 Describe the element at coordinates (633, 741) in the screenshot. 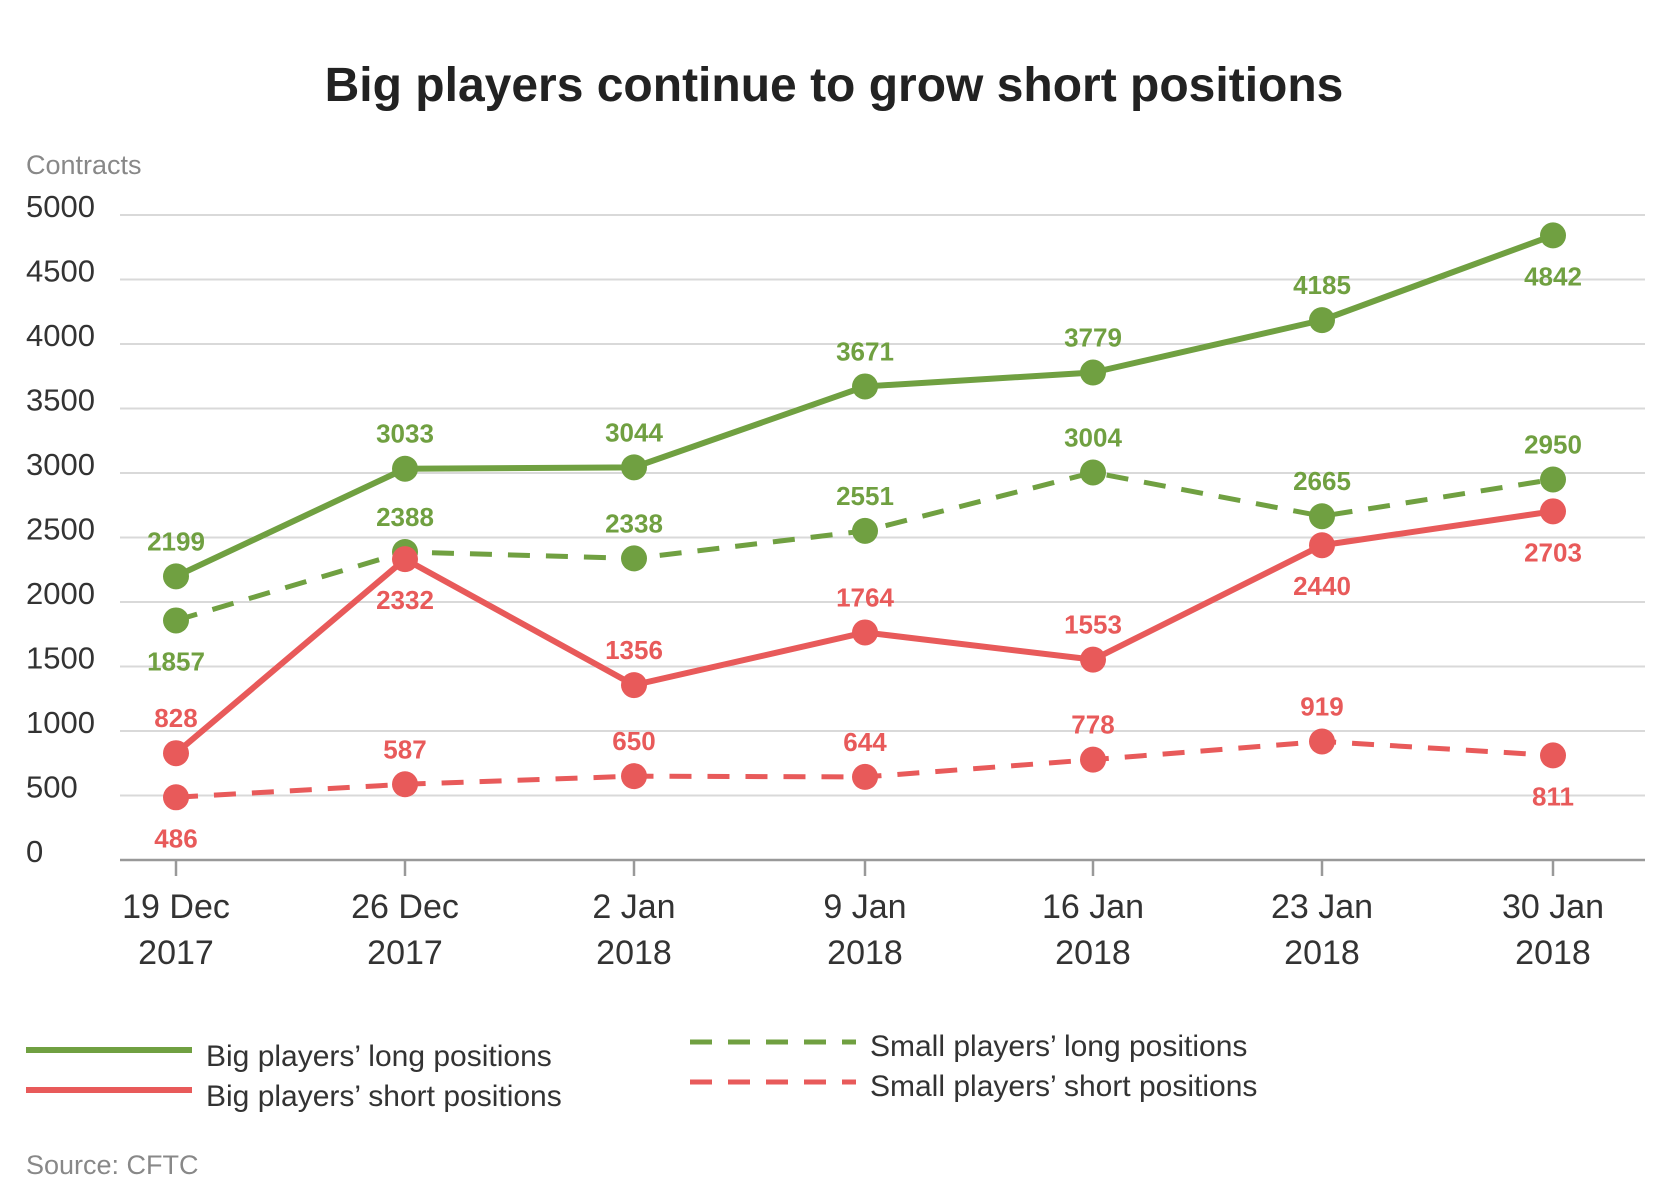

I see `data-label: 650` at that location.